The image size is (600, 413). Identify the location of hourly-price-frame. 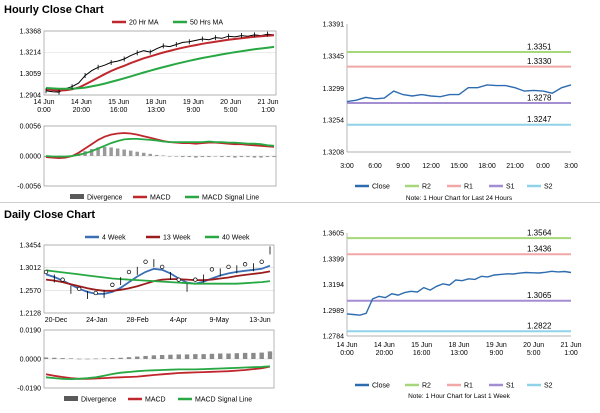
(160, 63).